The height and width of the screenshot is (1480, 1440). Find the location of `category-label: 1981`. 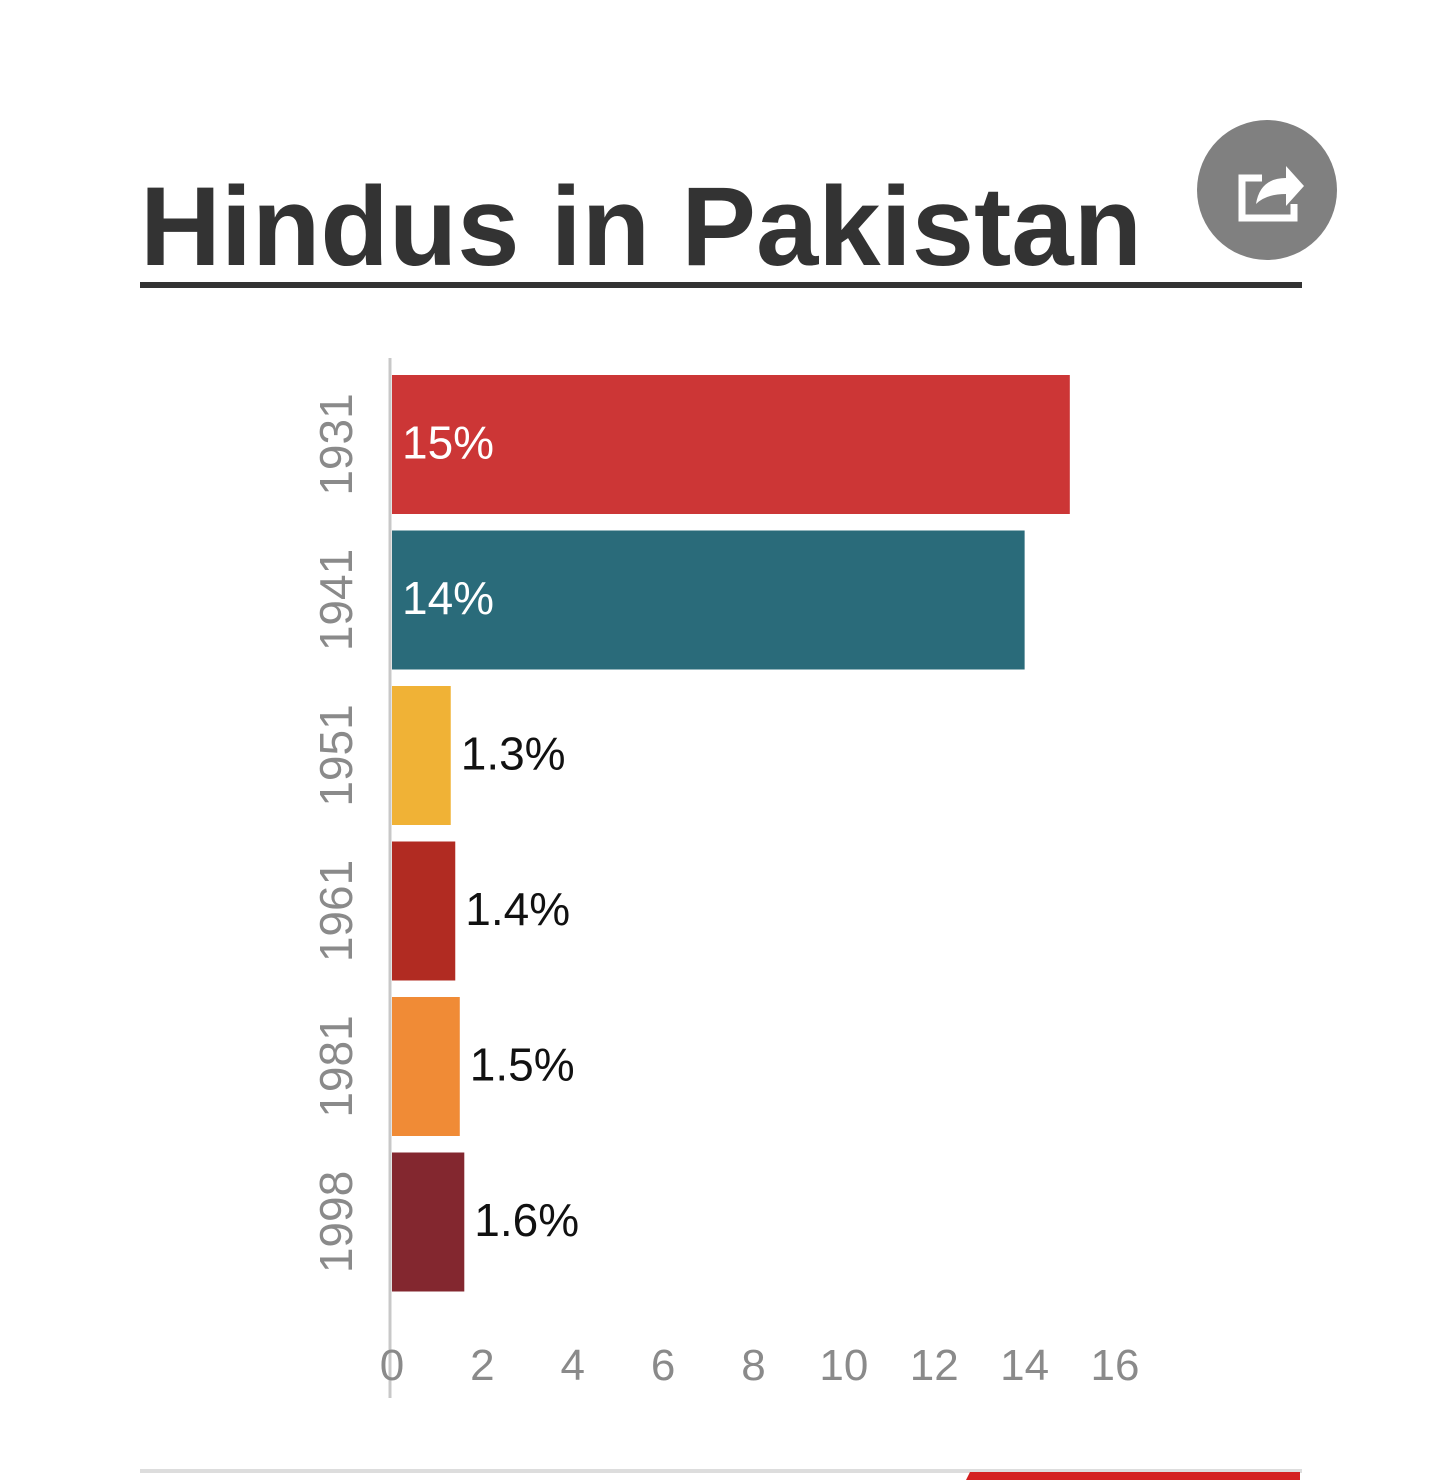

category-label: 1981 is located at coordinates (336, 1066).